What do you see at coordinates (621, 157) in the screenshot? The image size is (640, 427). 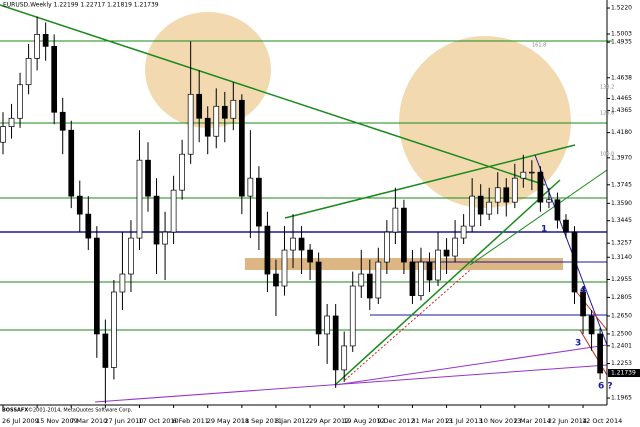 I see `y-tick-label: 1.3970` at bounding box center [621, 157].